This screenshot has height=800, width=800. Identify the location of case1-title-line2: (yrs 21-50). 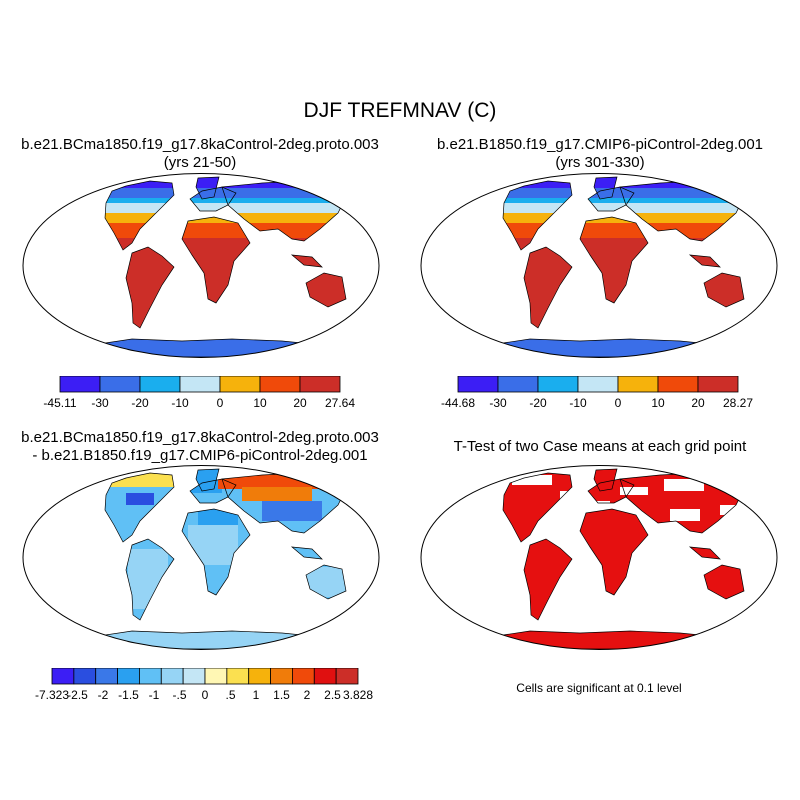
(200, 162).